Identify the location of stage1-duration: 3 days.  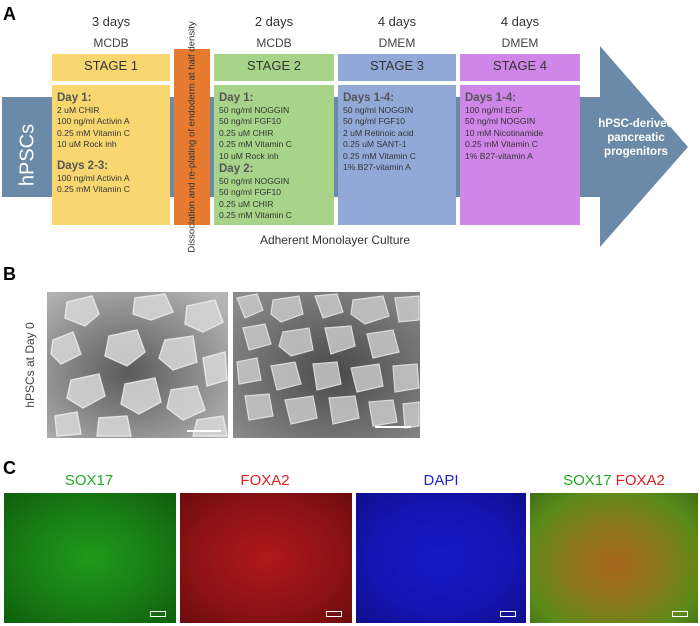
(111, 21).